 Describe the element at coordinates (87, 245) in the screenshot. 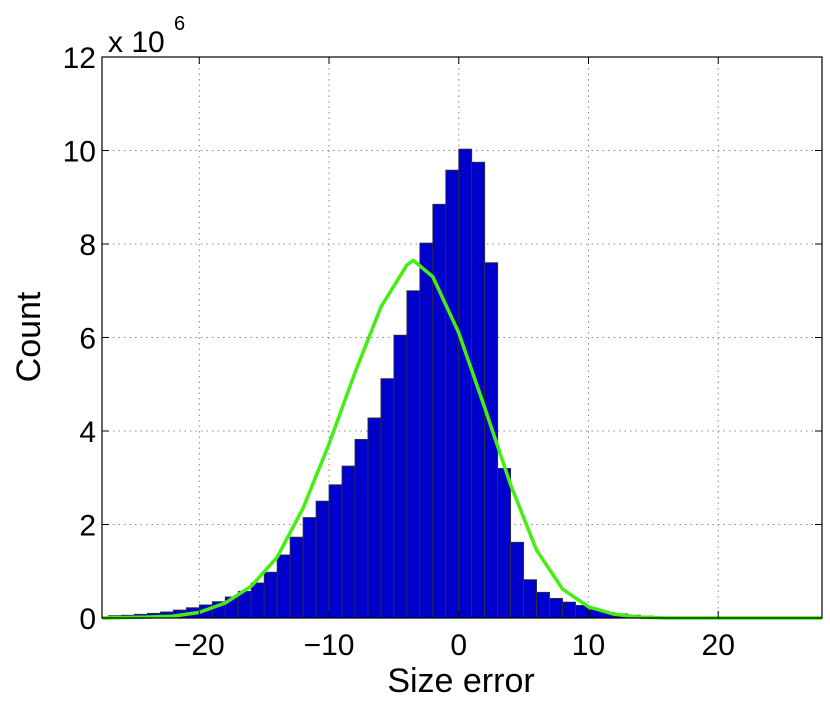

I see `y-tick-label: 8` at that location.